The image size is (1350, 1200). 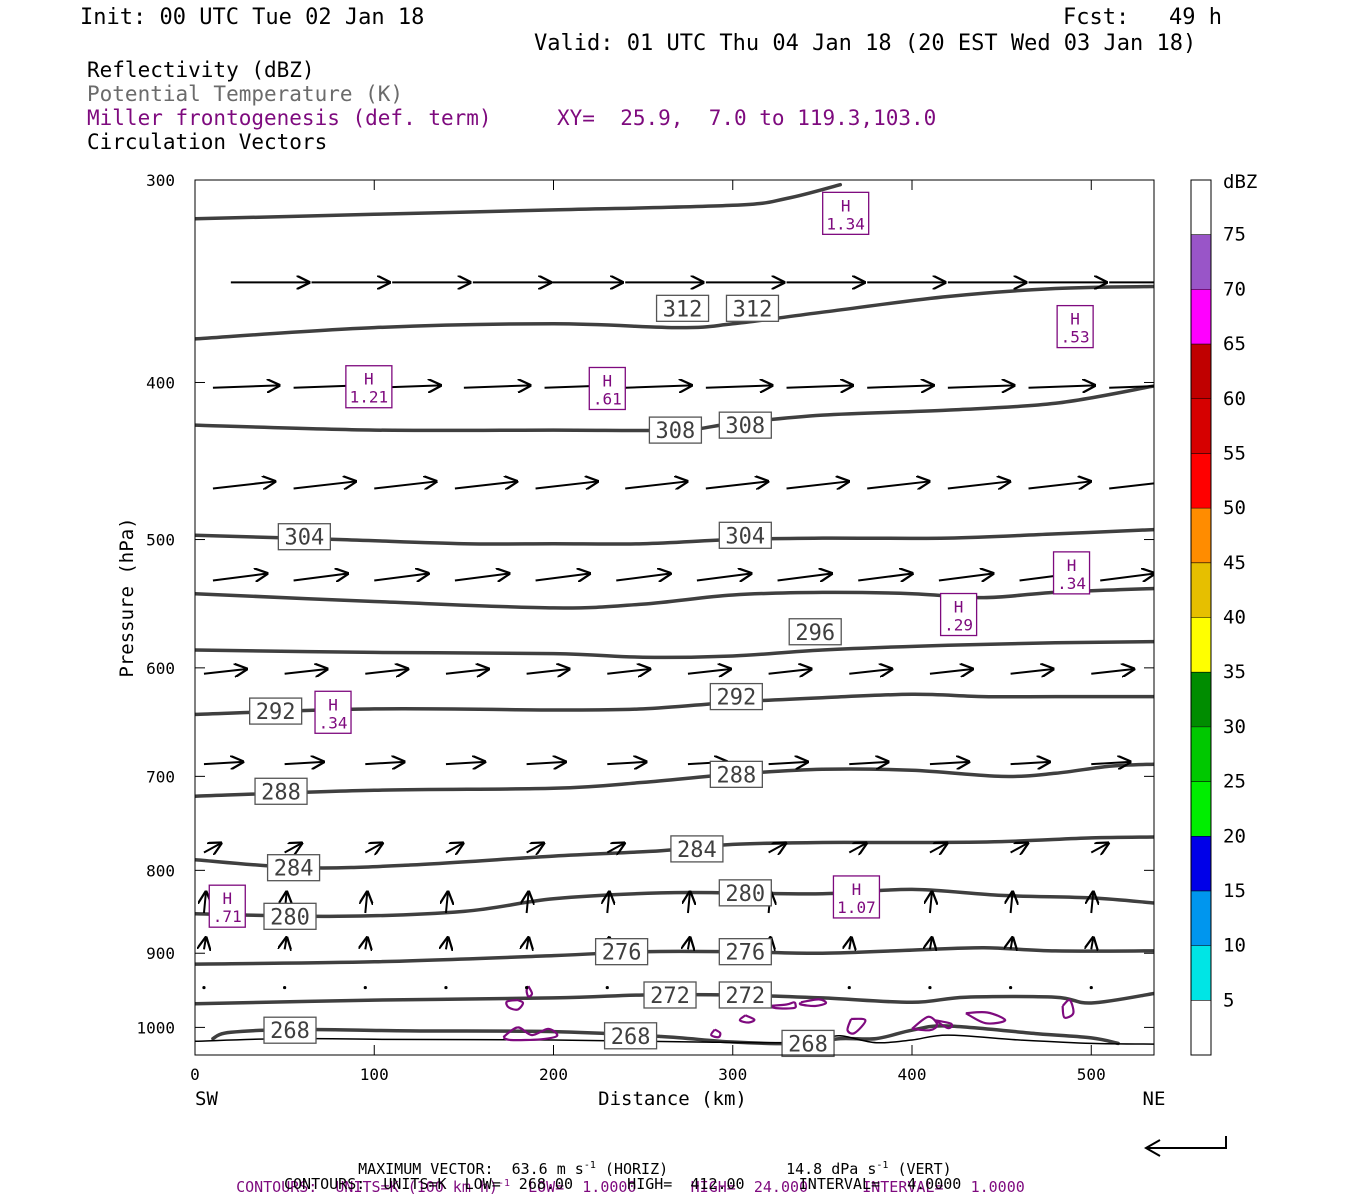 What do you see at coordinates (1234, 289) in the screenshot?
I see `colorbar-label: 70` at bounding box center [1234, 289].